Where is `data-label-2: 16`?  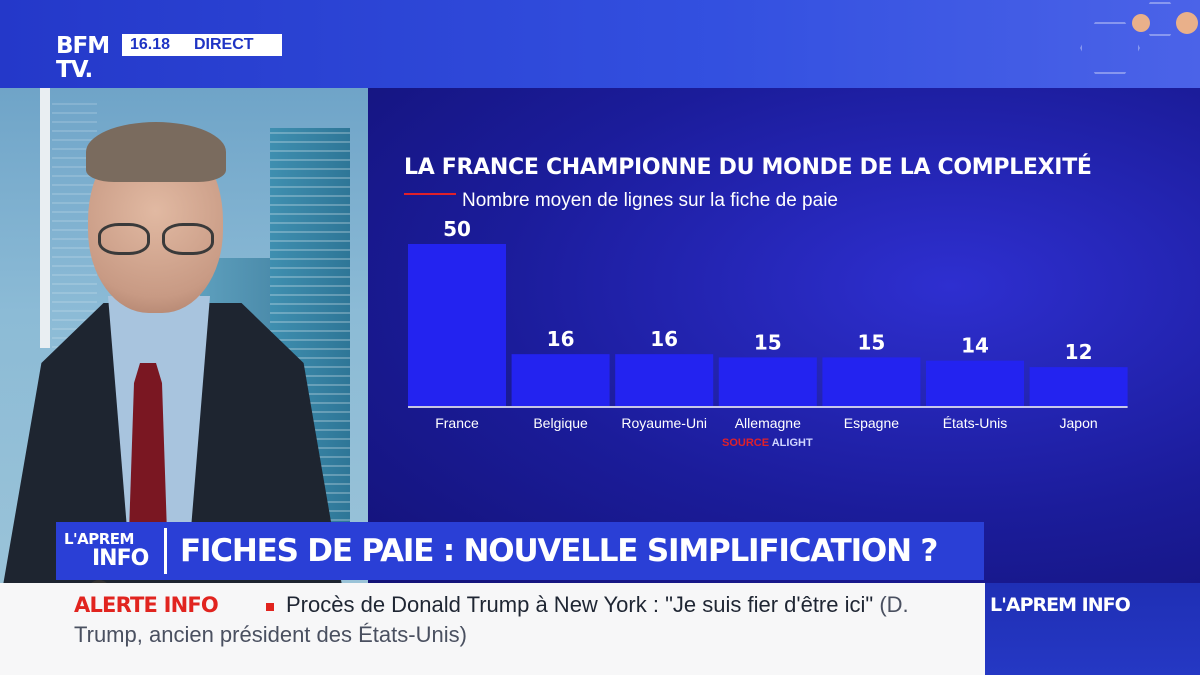
data-label-2: 16 is located at coordinates (664, 339).